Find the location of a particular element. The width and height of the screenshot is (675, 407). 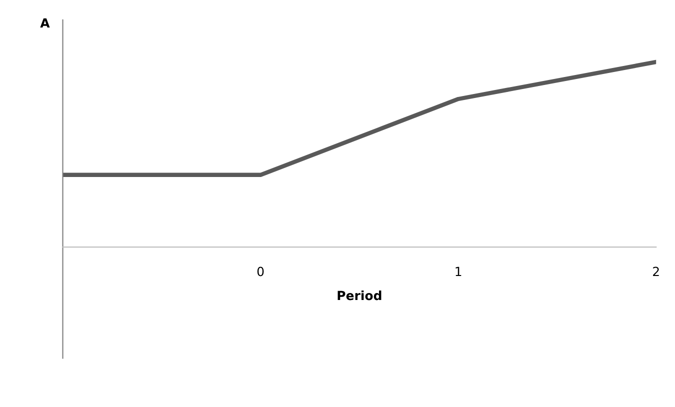

x-axis-title: Period is located at coordinates (360, 295).